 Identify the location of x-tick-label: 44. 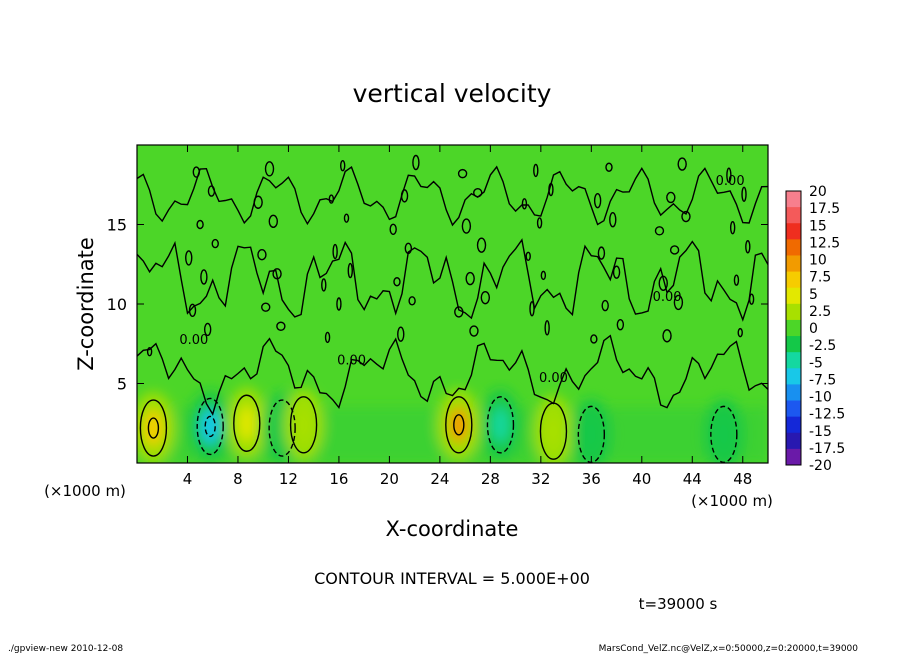
(692, 479).